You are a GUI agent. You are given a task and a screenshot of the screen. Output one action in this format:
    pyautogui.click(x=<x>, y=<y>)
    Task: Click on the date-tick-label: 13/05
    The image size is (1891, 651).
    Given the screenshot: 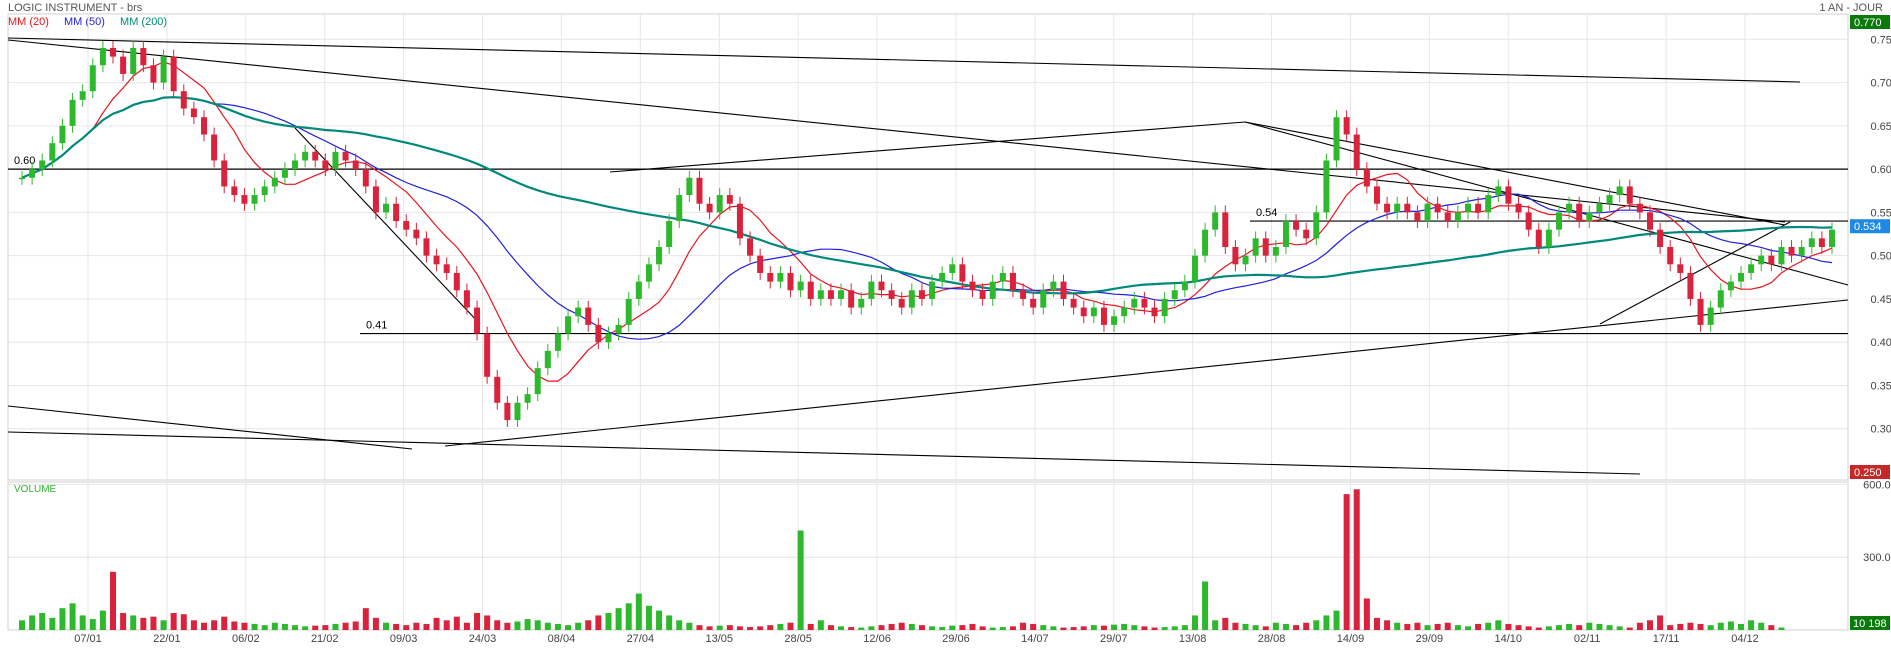 What is the action you would take?
    pyautogui.click(x=719, y=639)
    